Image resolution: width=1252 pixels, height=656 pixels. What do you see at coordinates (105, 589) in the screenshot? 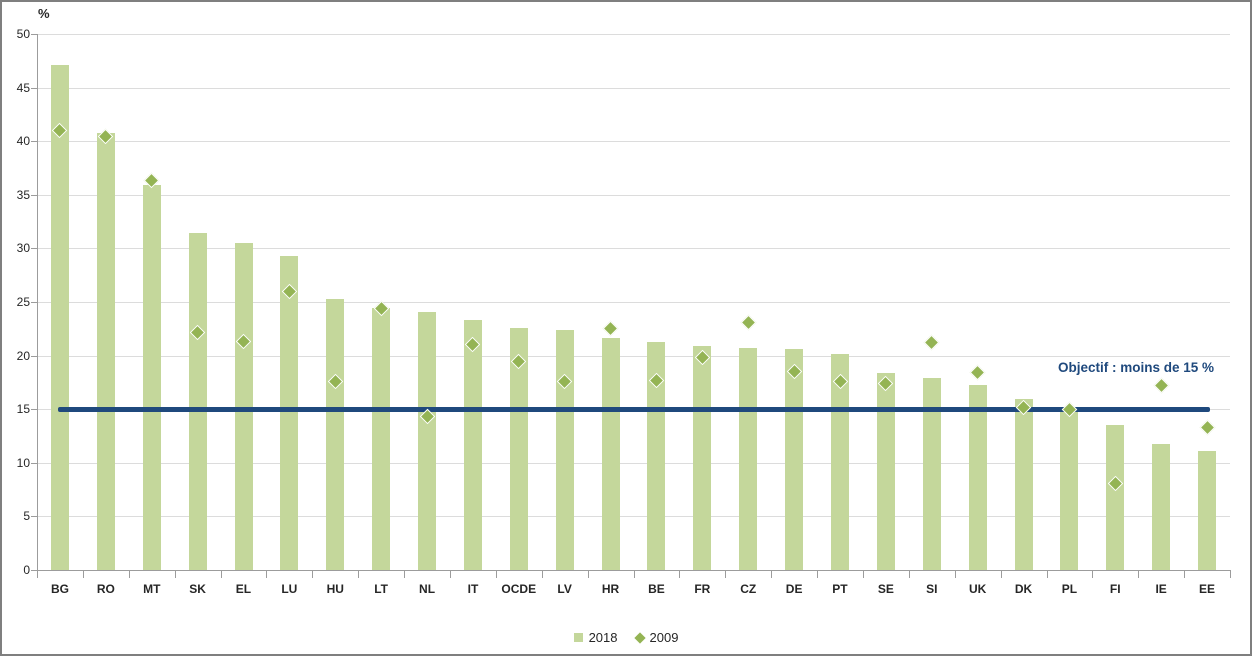
I see `x-category-label-RO: RO` at bounding box center [105, 589].